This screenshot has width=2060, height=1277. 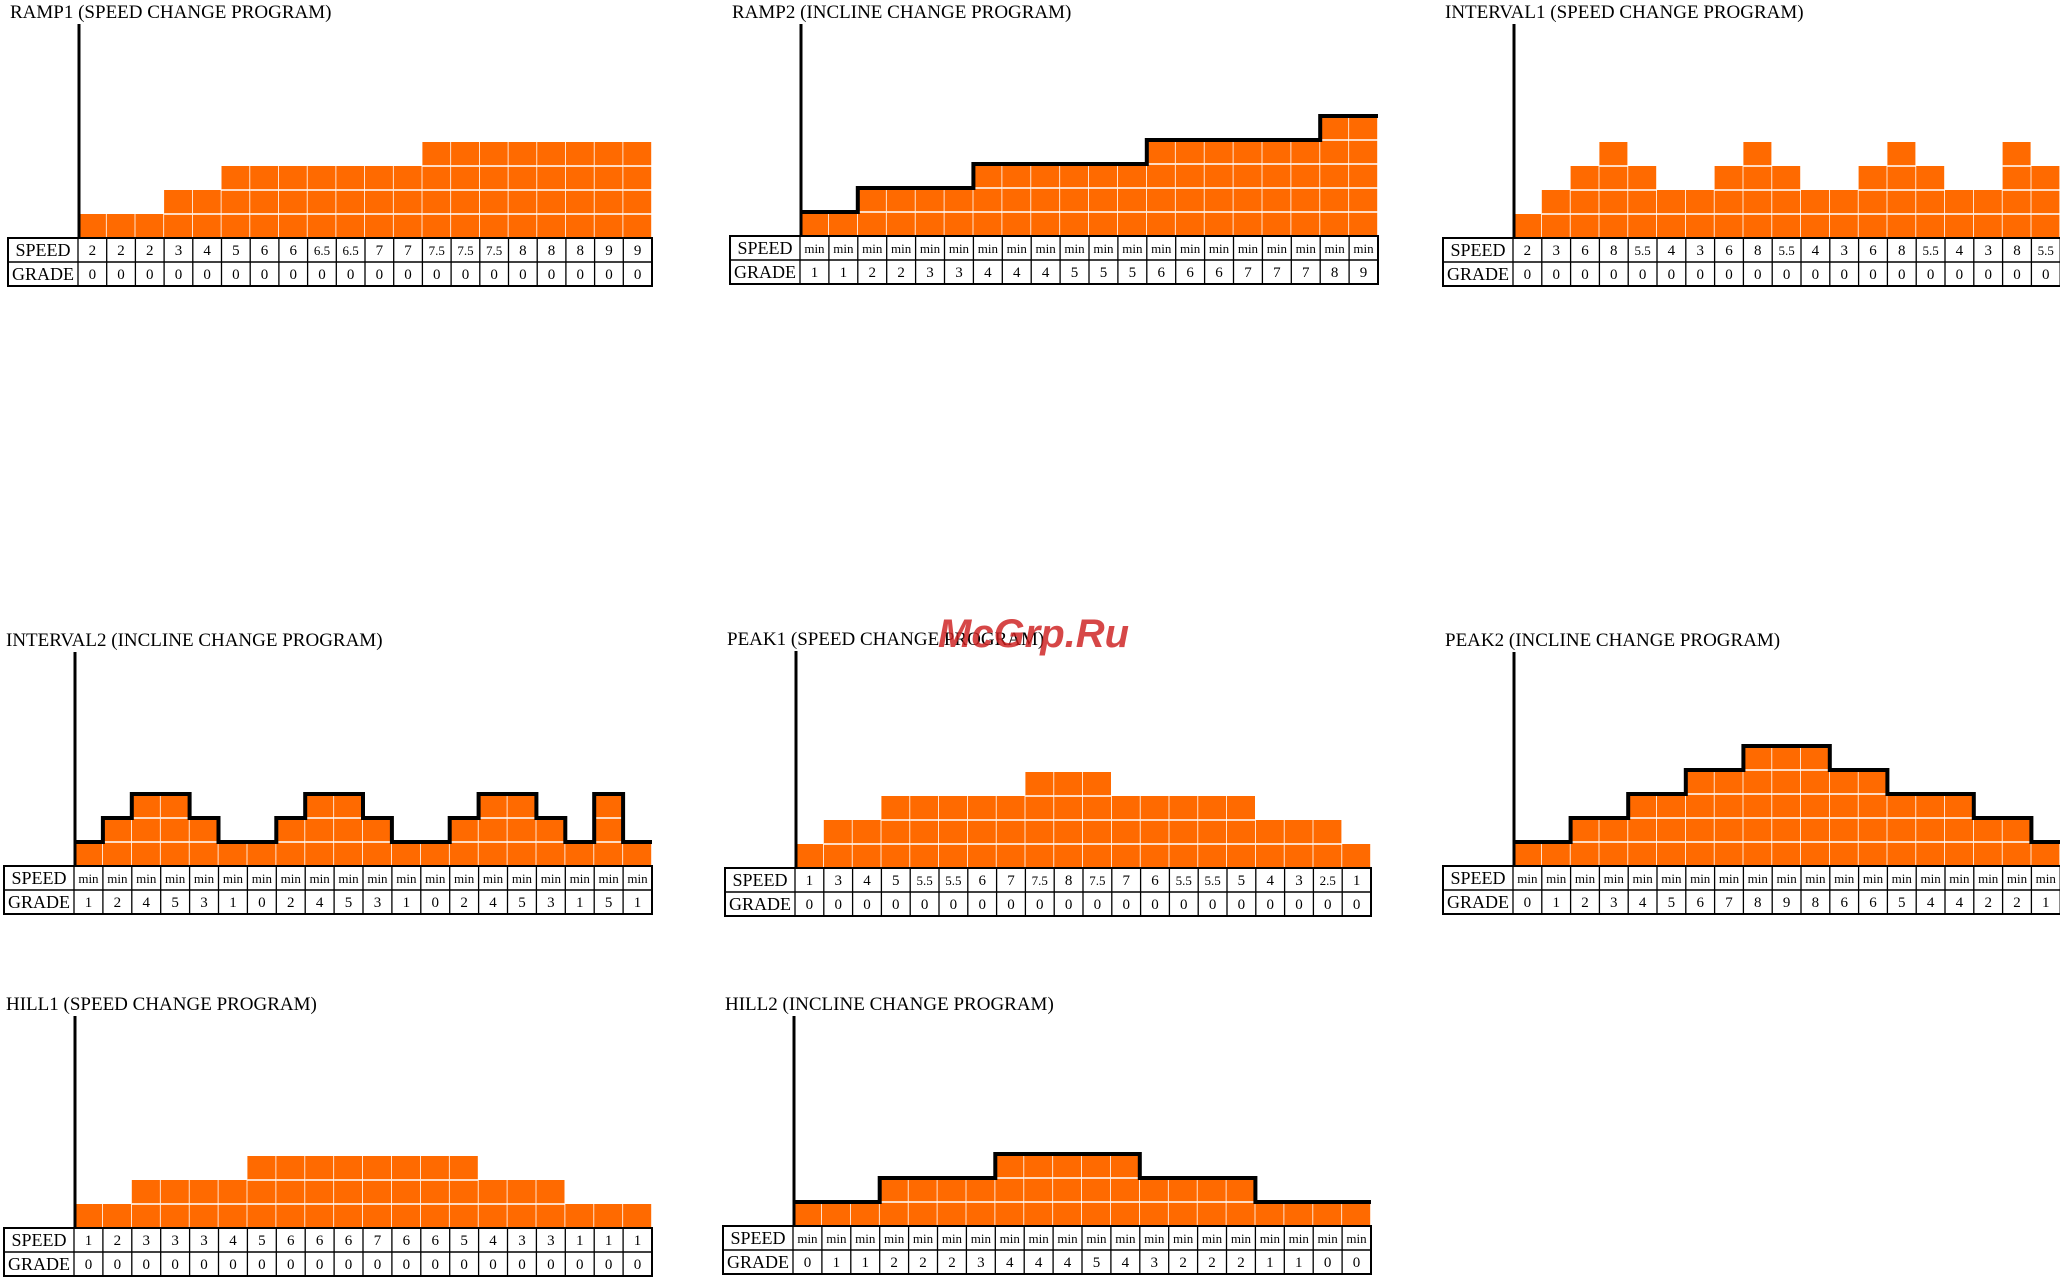 What do you see at coordinates (194, 640) in the screenshot?
I see `chart-title: INTERVAL2 (INCLINE CHANGE PROGRAM)` at bounding box center [194, 640].